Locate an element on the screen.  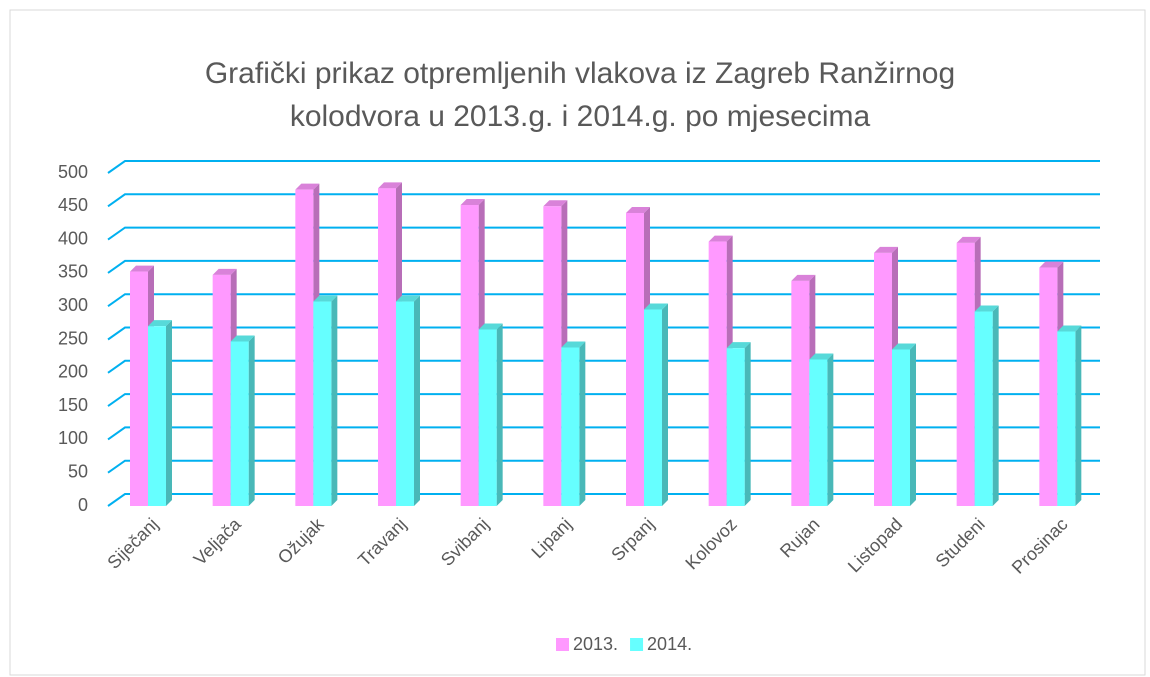
y-tick-label: 0 is located at coordinates (83, 505).